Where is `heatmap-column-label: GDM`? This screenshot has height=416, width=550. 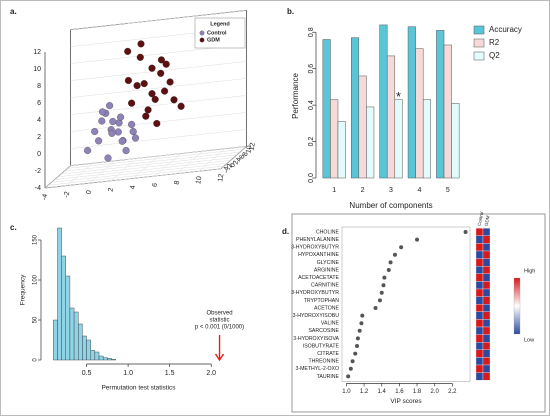 heatmap-column-label: GDM is located at coordinates (487, 220).